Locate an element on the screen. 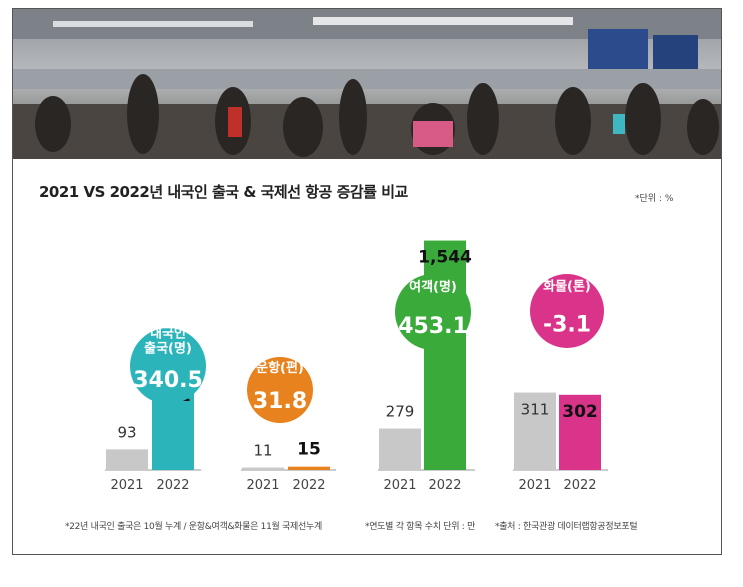  bar-1-2022 is located at coordinates (309, 468).